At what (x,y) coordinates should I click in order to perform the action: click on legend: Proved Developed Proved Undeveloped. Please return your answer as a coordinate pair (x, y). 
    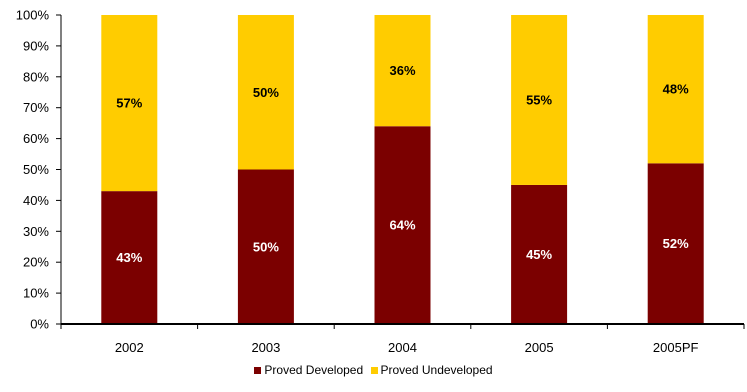
    Looking at the image, I should click on (373, 370).